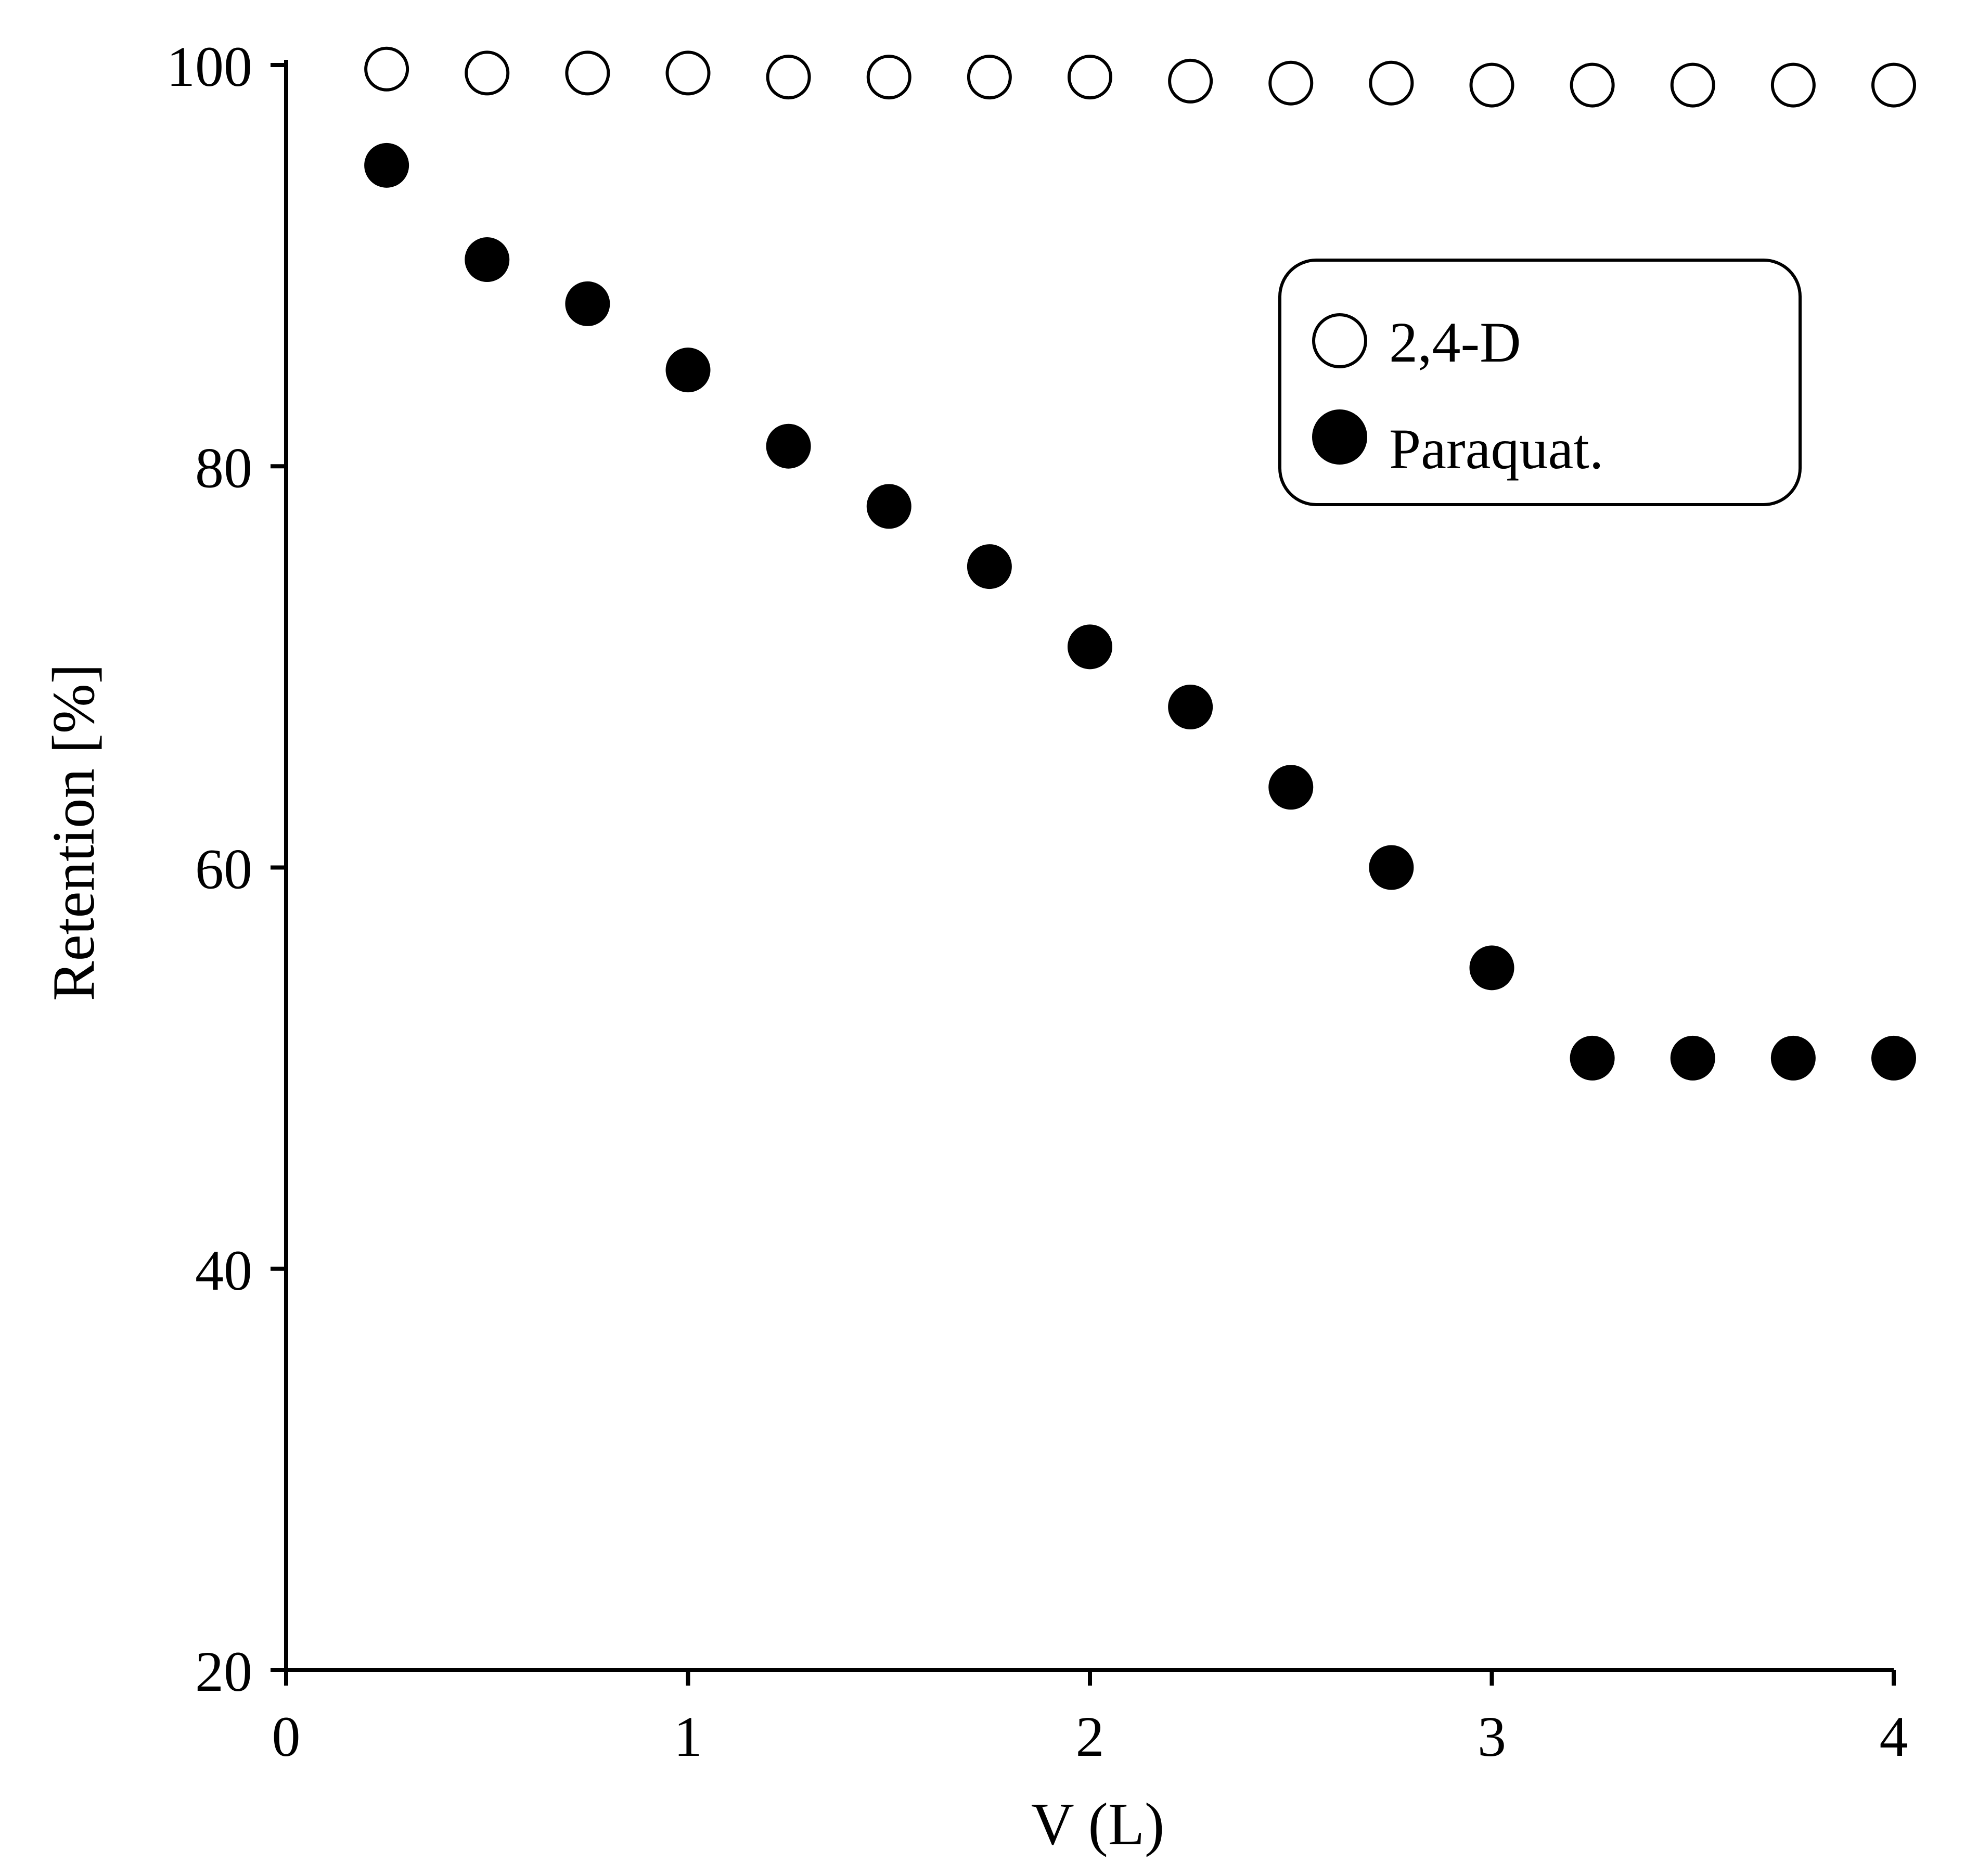  I want to click on y-tick-label: 60, so click(223, 869).